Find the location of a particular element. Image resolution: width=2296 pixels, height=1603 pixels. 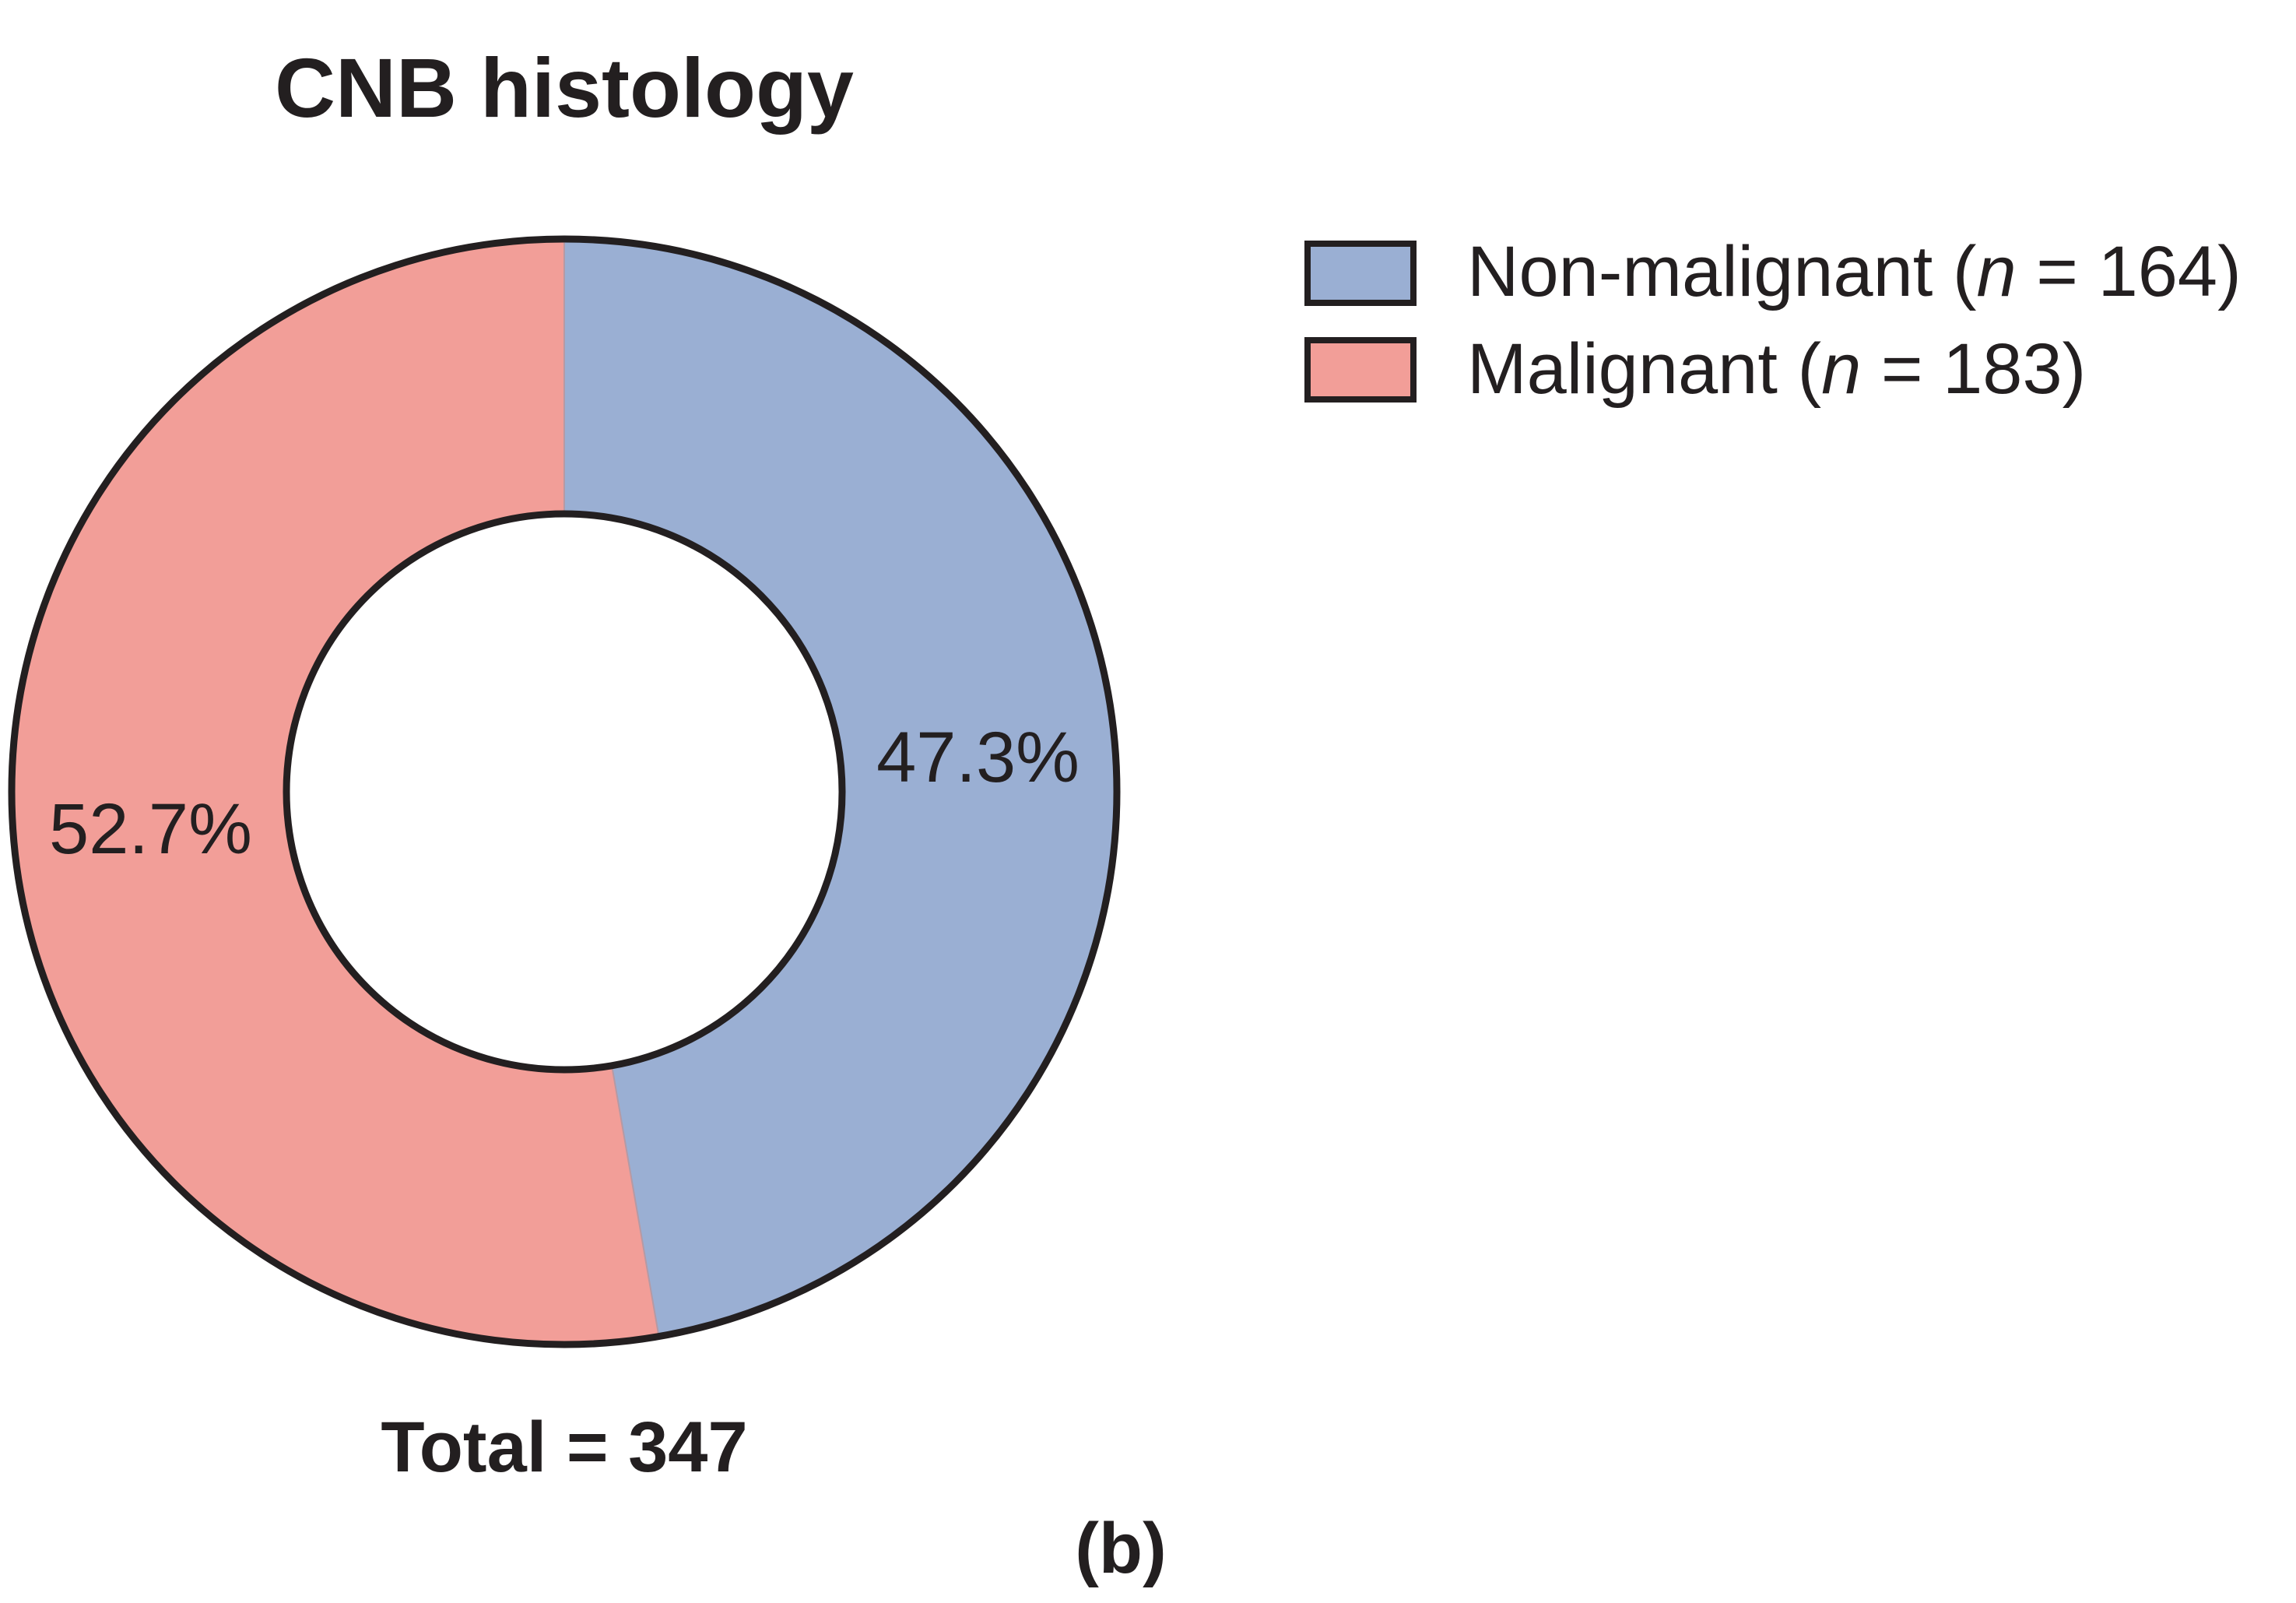

legend-category: Non-malignant is located at coordinates (1700, 272).